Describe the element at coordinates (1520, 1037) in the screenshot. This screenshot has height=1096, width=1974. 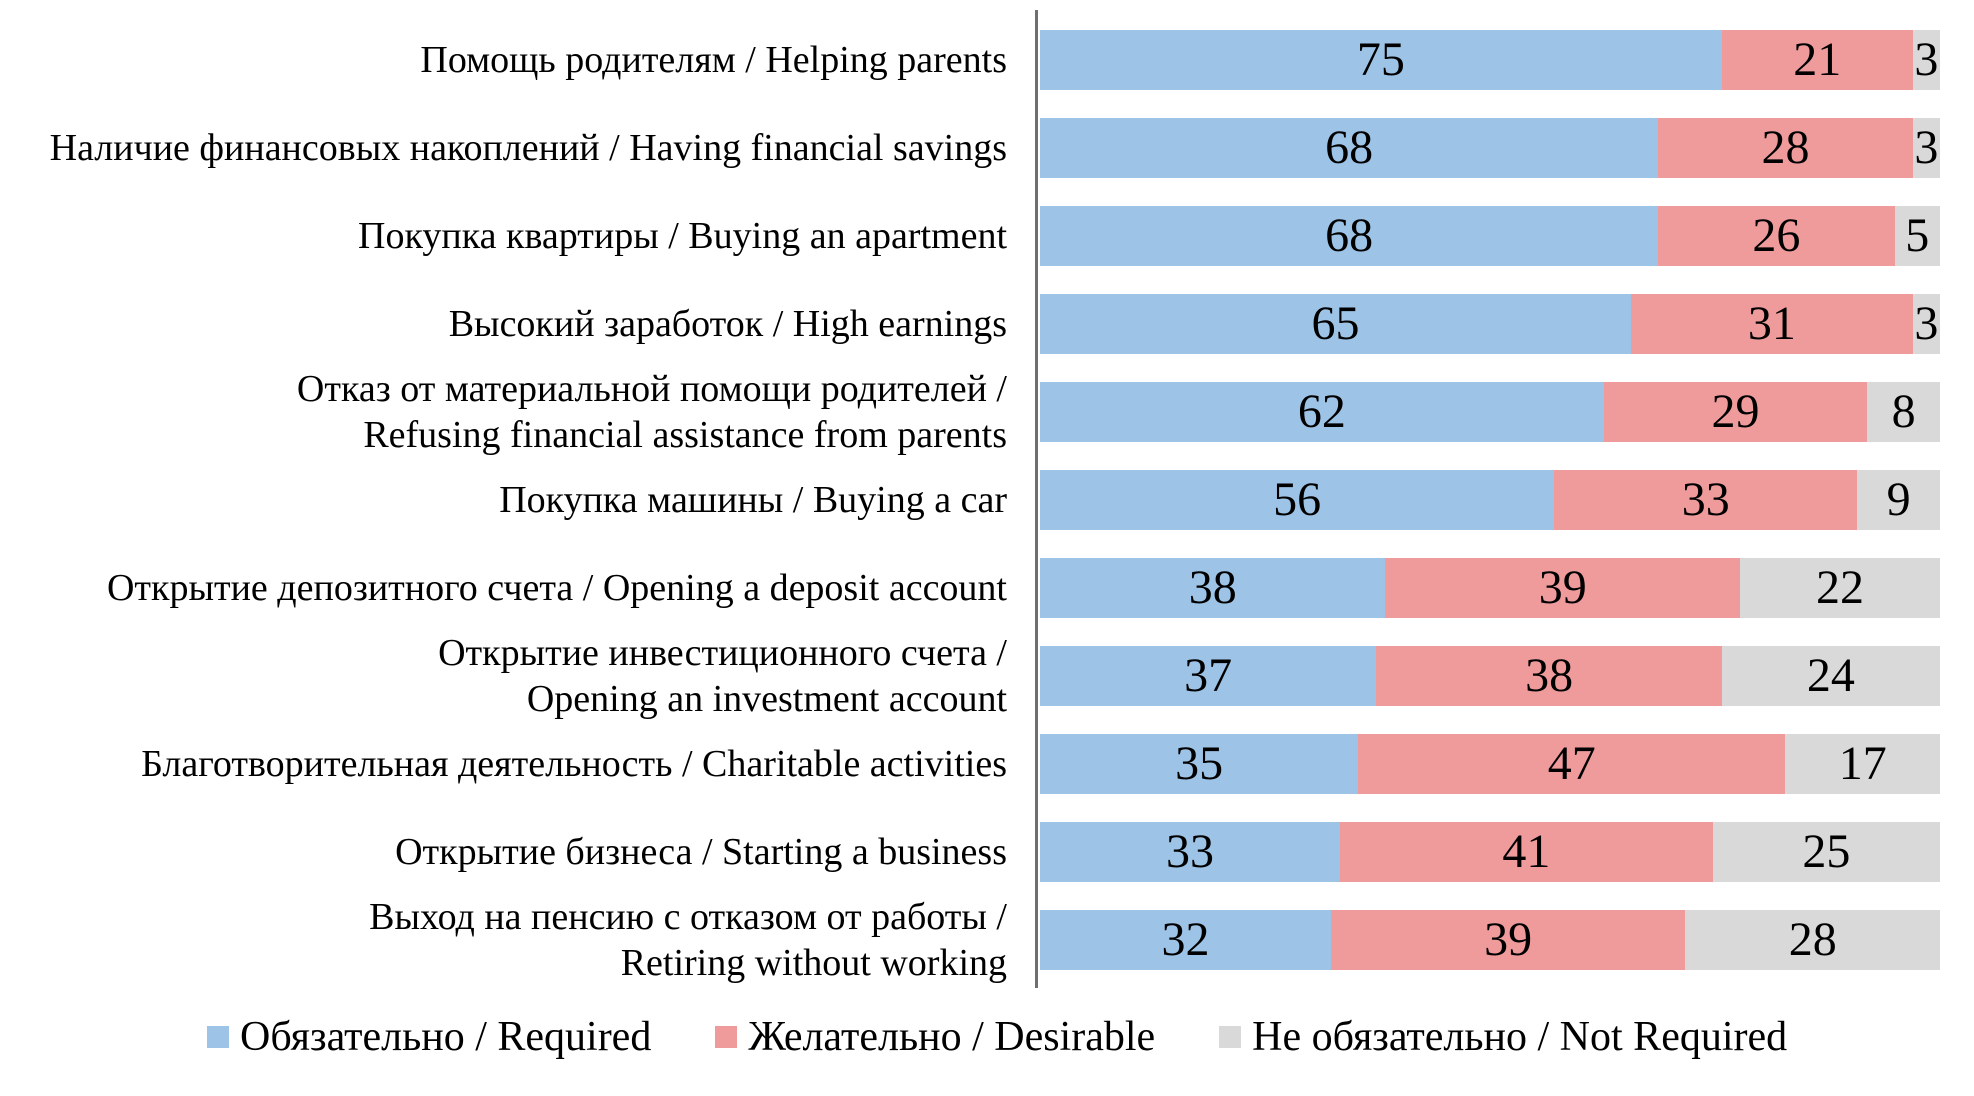
I see `legend-label: Не обязательно / Not Required` at that location.